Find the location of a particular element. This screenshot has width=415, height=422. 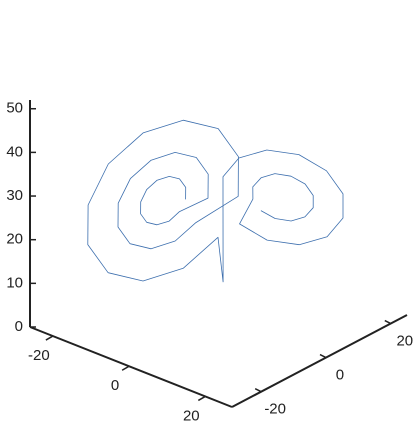

x-tick-label: 0 is located at coordinates (115, 385).